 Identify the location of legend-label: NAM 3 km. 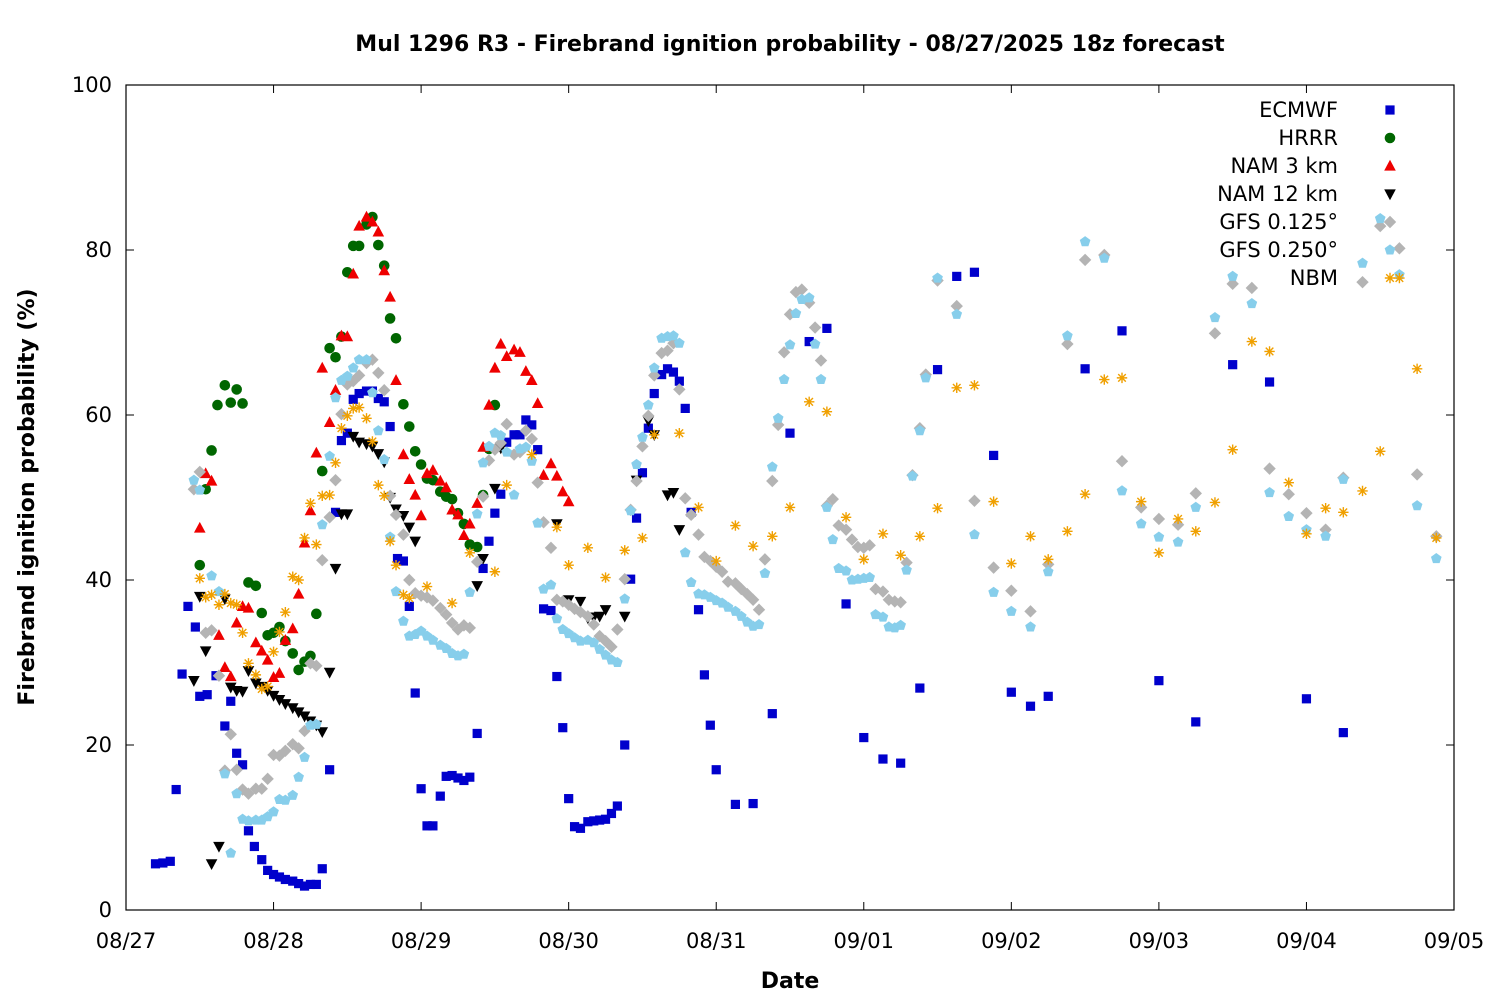
(1284, 166).